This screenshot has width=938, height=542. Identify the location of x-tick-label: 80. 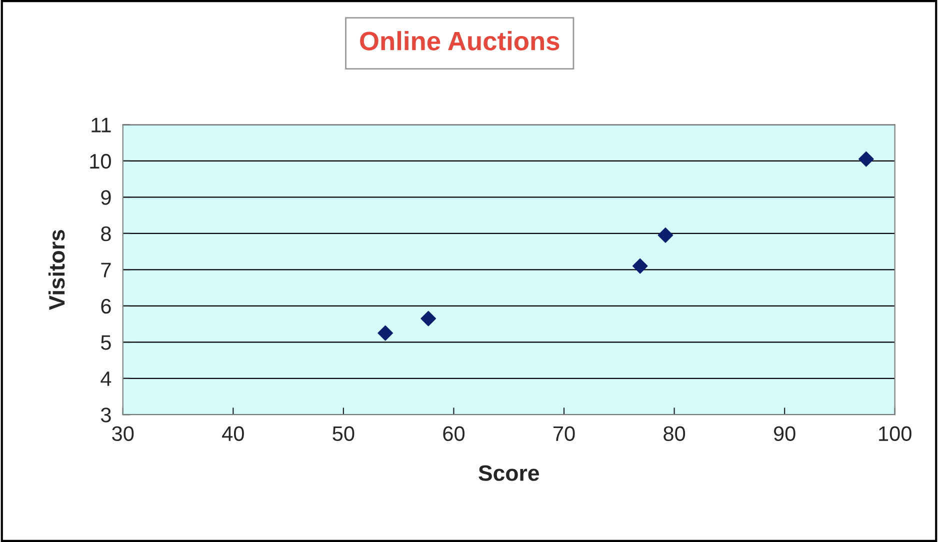
(675, 434).